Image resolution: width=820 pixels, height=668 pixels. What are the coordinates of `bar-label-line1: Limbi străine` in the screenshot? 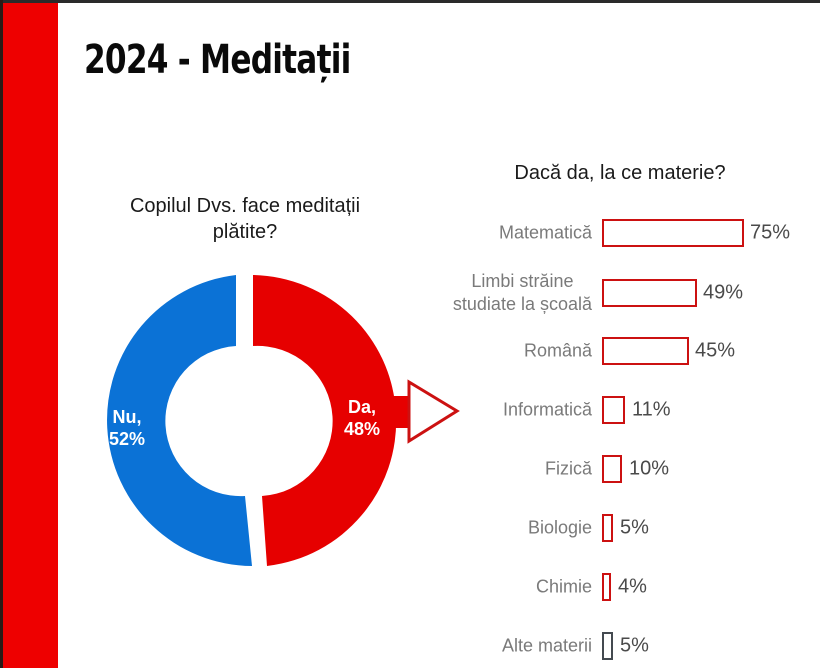 It's located at (522, 281).